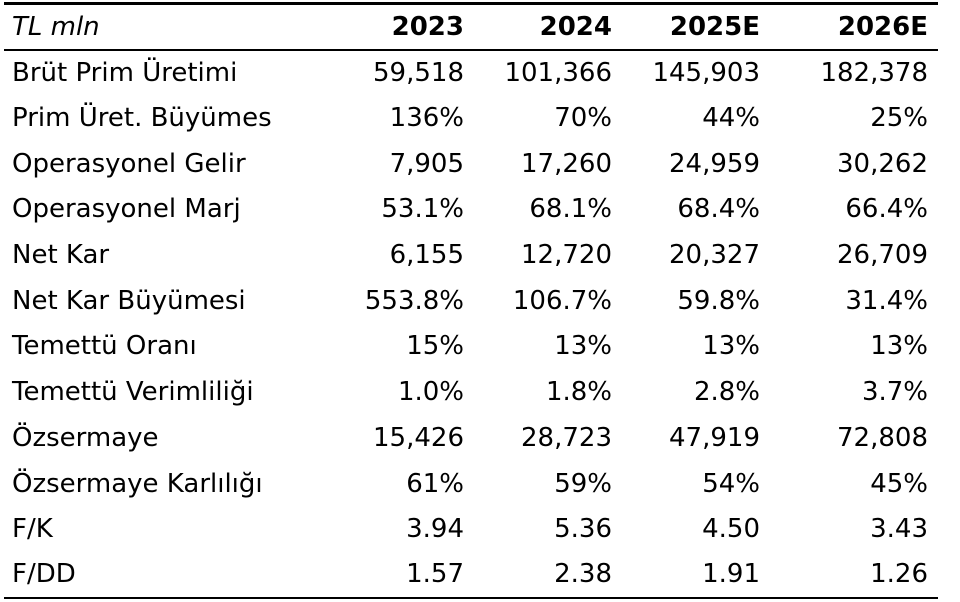  Describe the element at coordinates (882, 437) in the screenshot. I see `table-cell: 72,808` at that location.